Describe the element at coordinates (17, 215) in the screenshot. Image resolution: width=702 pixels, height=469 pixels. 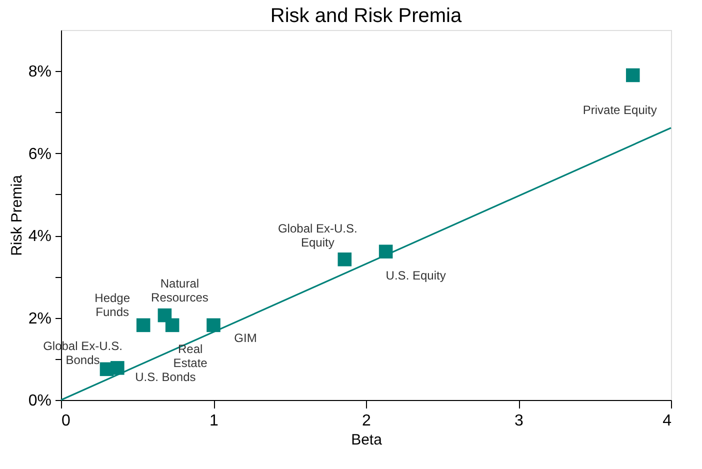
I see `y-axis-title: Risk Premia` at that location.